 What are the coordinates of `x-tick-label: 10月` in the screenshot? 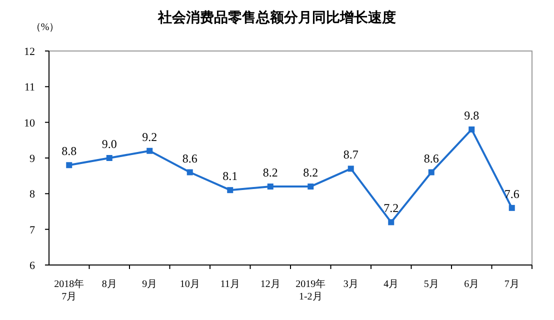 It's located at (190, 284).